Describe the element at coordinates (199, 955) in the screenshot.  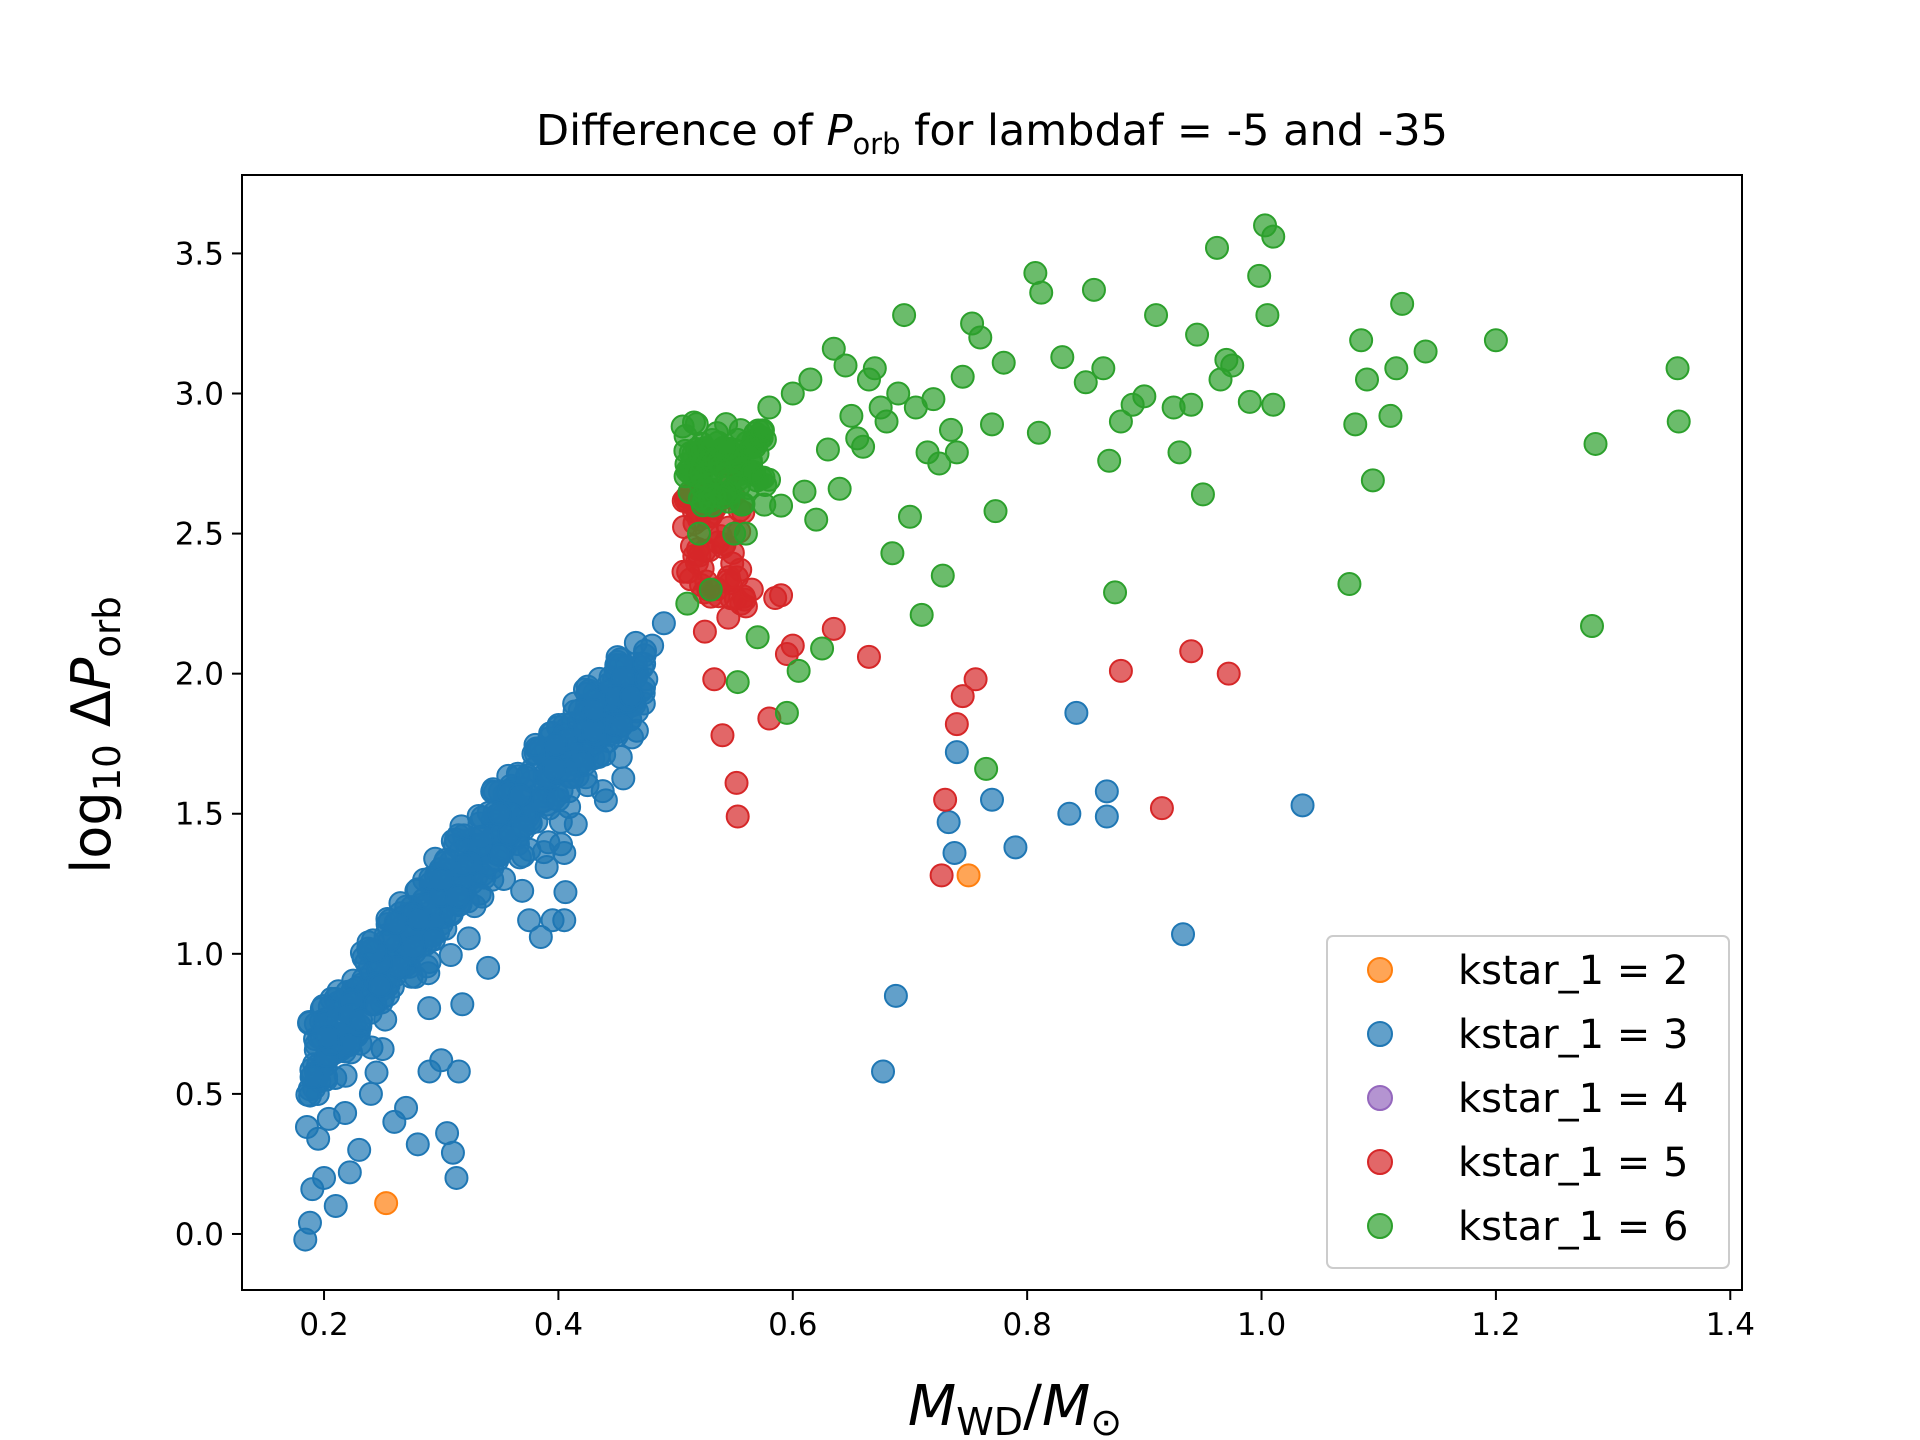
I see `y-tick-label: 1.0` at that location.